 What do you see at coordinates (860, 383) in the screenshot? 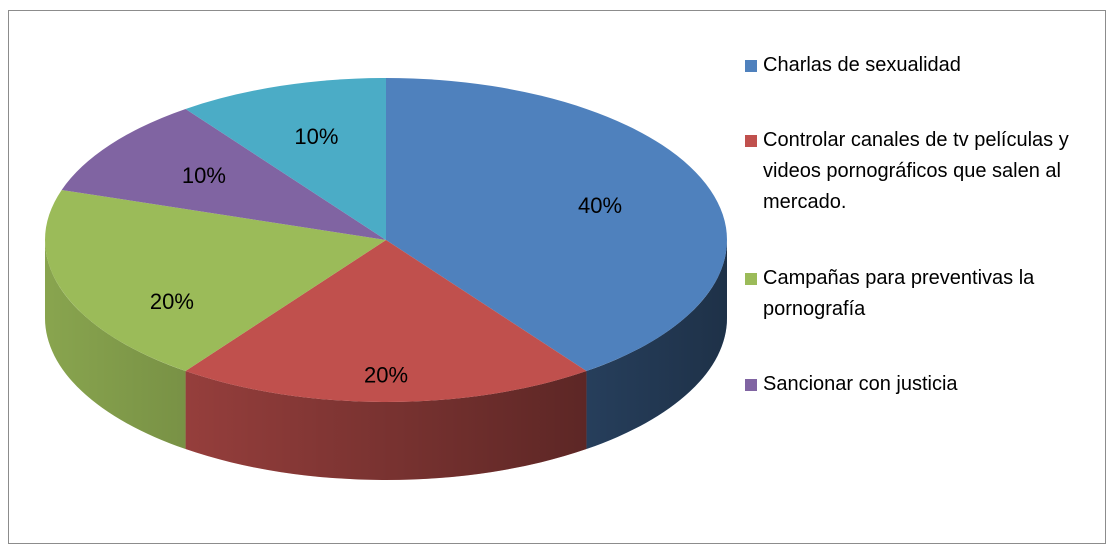
I see `legend-label: Sancionar con justicia` at bounding box center [860, 383].